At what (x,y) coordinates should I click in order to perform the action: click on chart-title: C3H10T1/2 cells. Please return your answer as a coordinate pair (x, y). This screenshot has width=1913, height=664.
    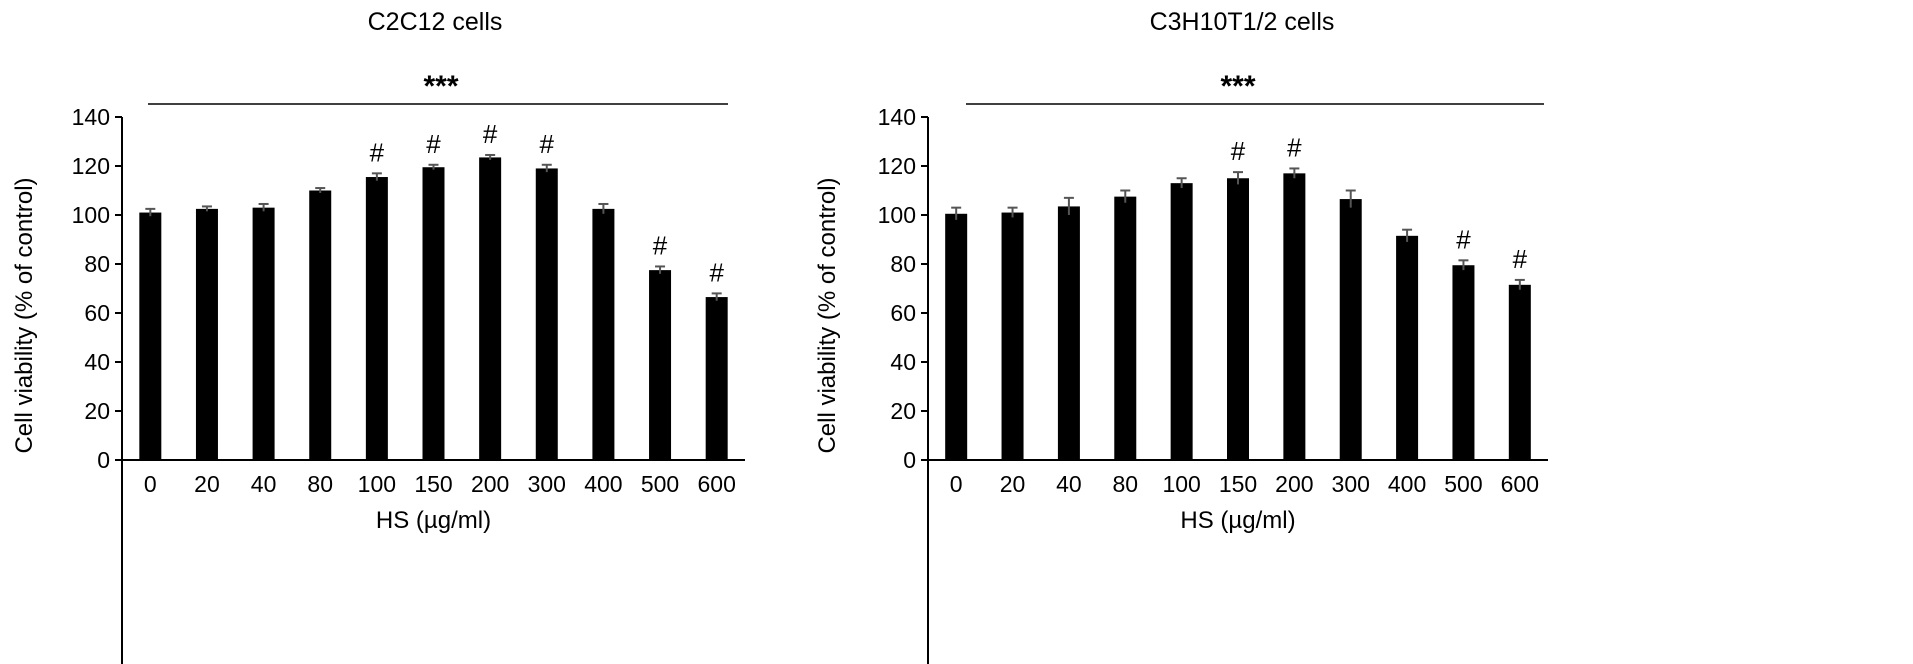
    Looking at the image, I should click on (1242, 22).